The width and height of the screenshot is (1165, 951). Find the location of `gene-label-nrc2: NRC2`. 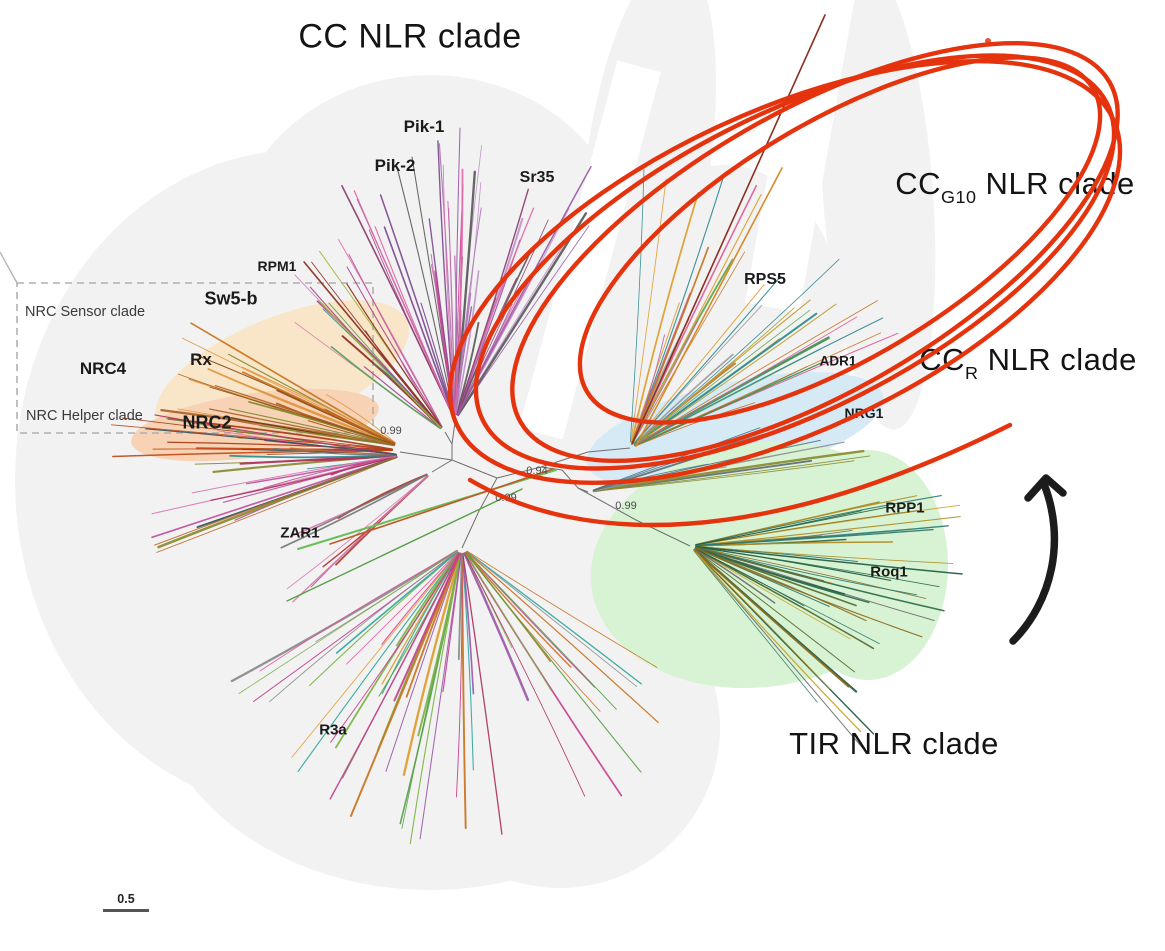

gene-label-nrc2: NRC2 is located at coordinates (207, 422).